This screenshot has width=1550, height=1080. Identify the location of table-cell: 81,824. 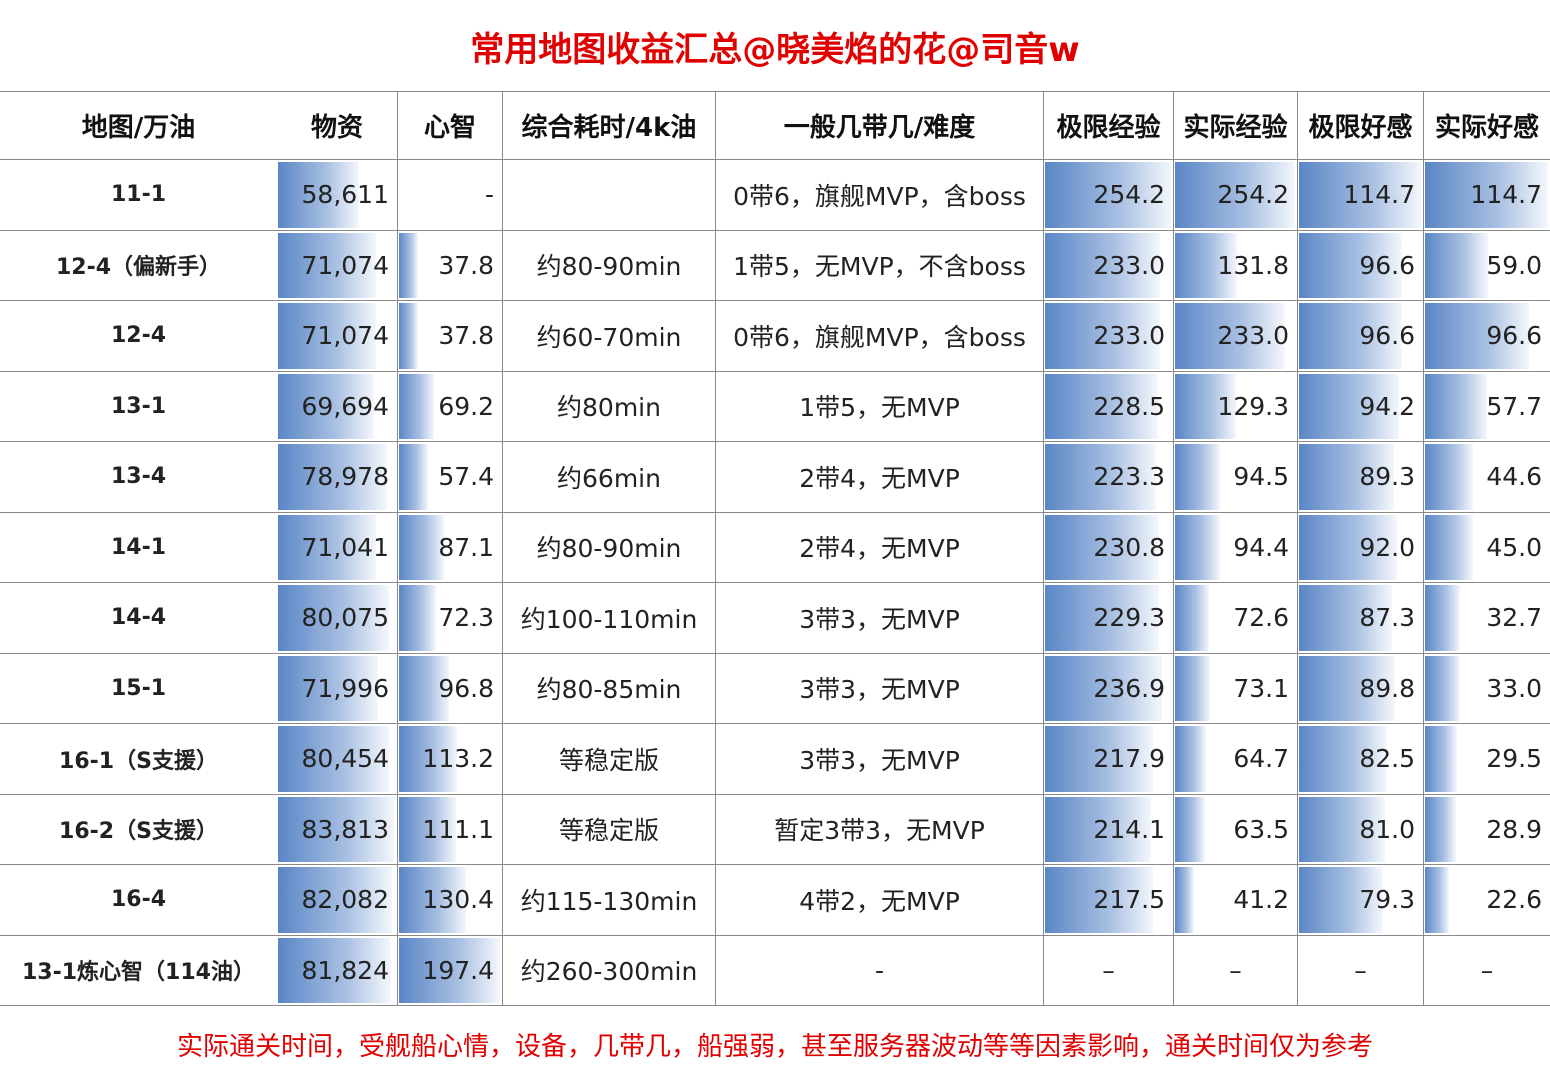
(337, 971).